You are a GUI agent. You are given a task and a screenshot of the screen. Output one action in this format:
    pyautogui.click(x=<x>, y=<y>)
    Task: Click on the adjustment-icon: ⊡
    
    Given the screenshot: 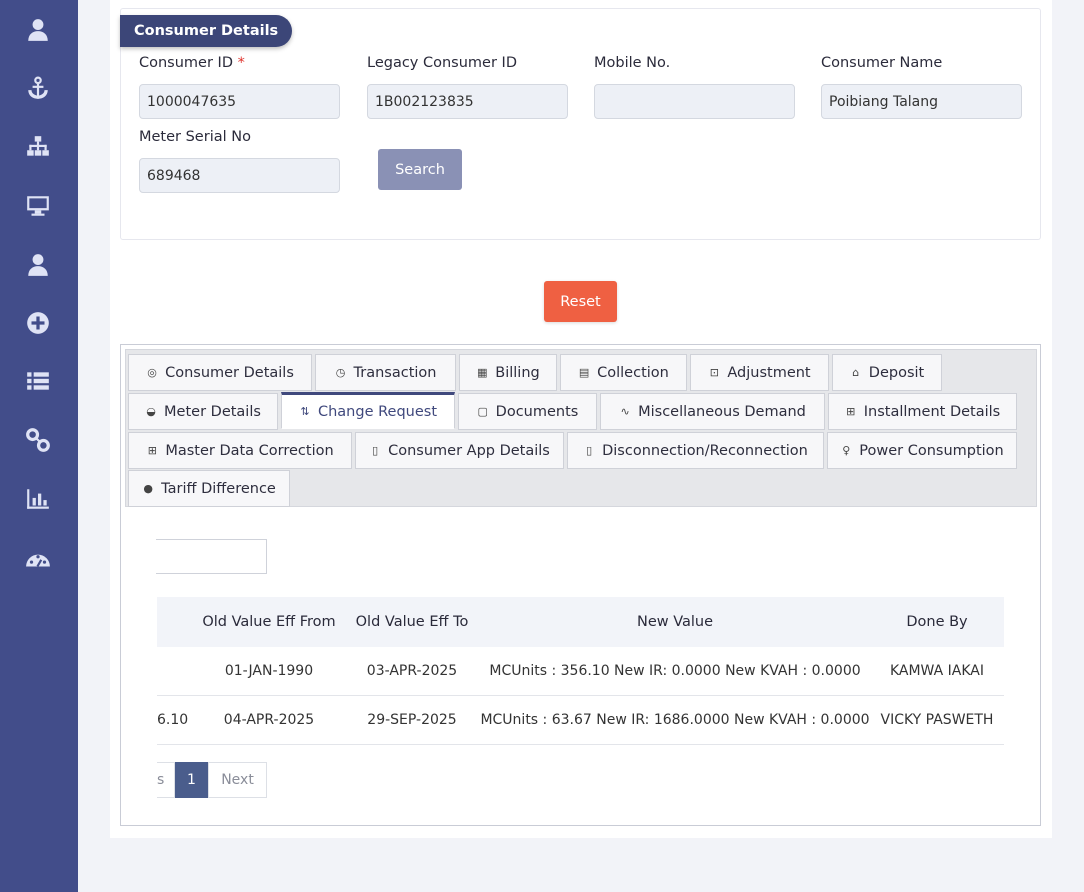 What is the action you would take?
    pyautogui.click(x=714, y=372)
    